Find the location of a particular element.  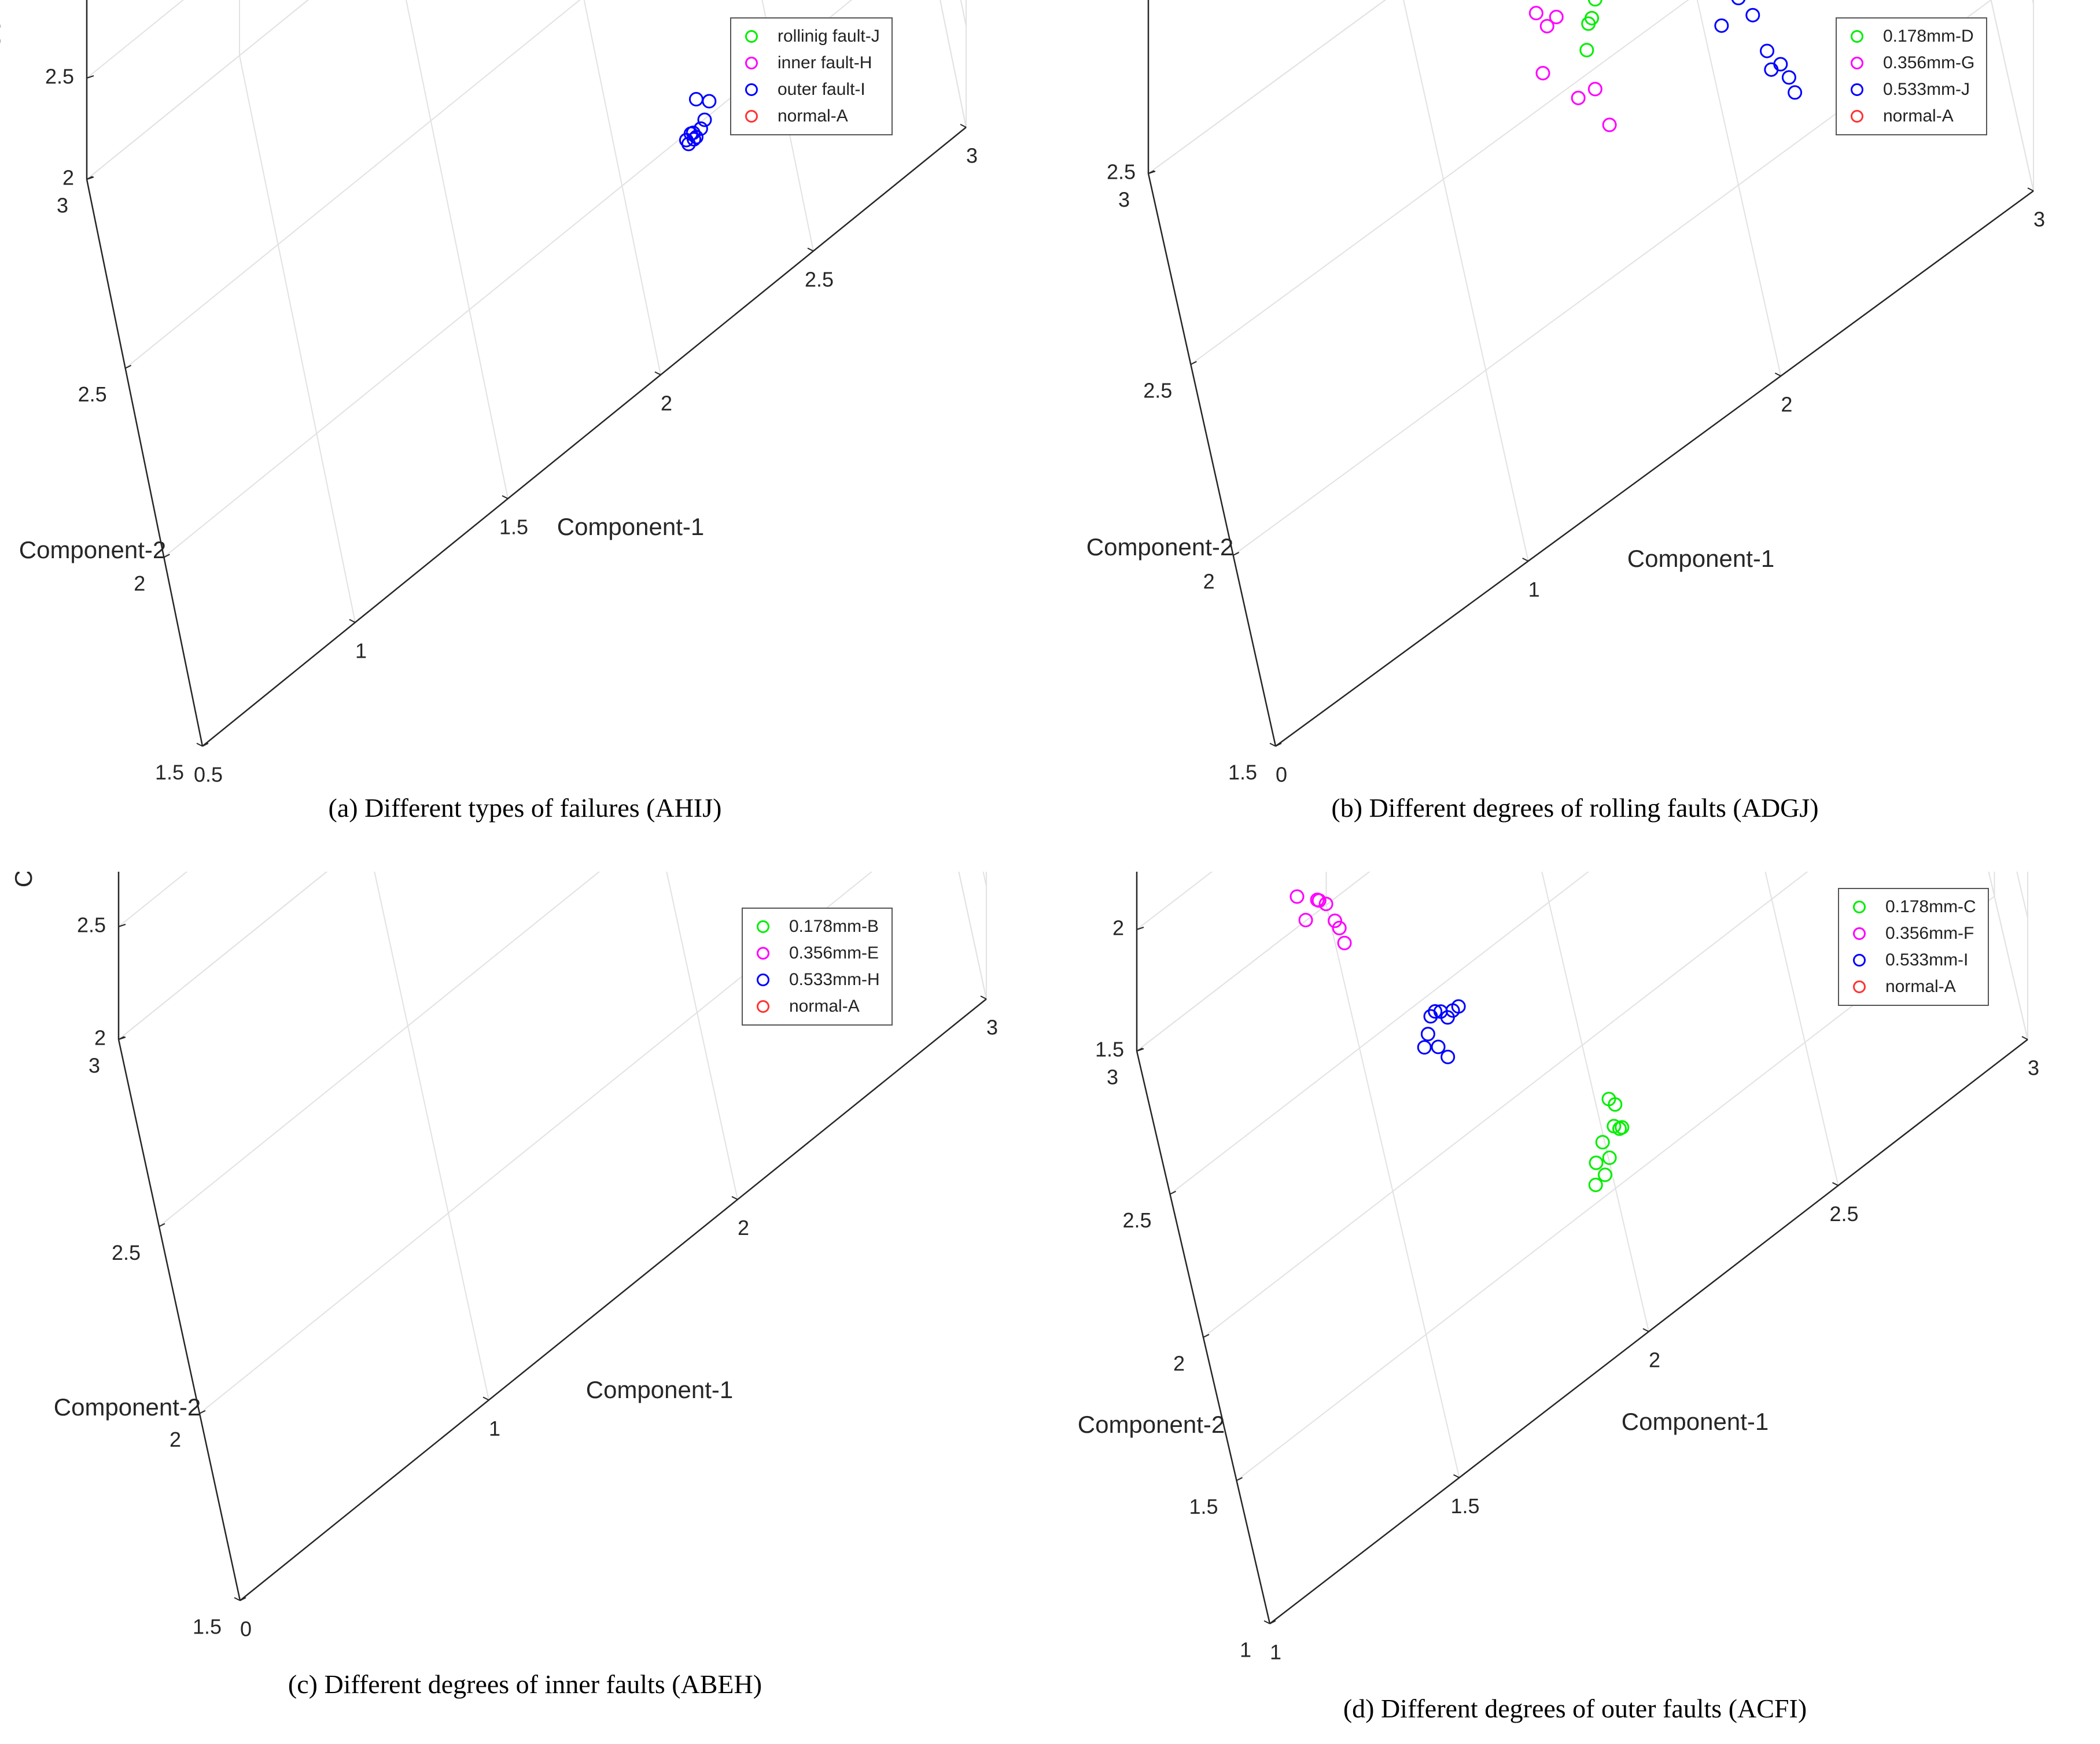

x-tick-label: 2.5 is located at coordinates (1843, 1214).